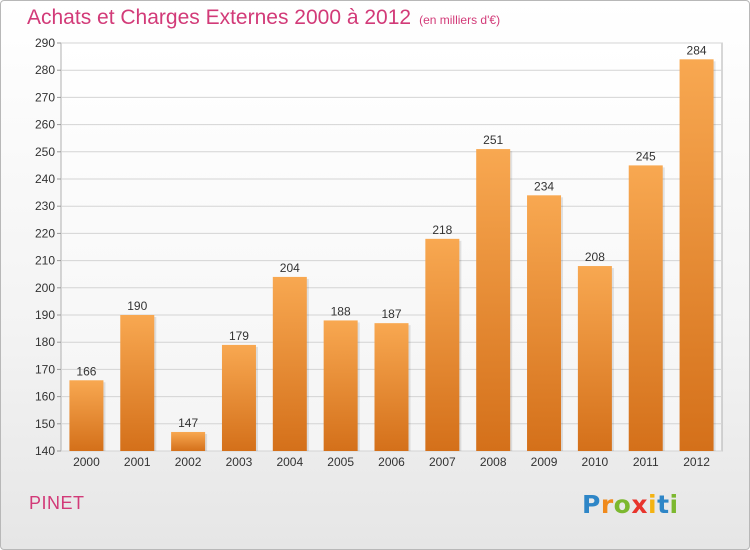  I want to click on data-label: 147, so click(188, 423).